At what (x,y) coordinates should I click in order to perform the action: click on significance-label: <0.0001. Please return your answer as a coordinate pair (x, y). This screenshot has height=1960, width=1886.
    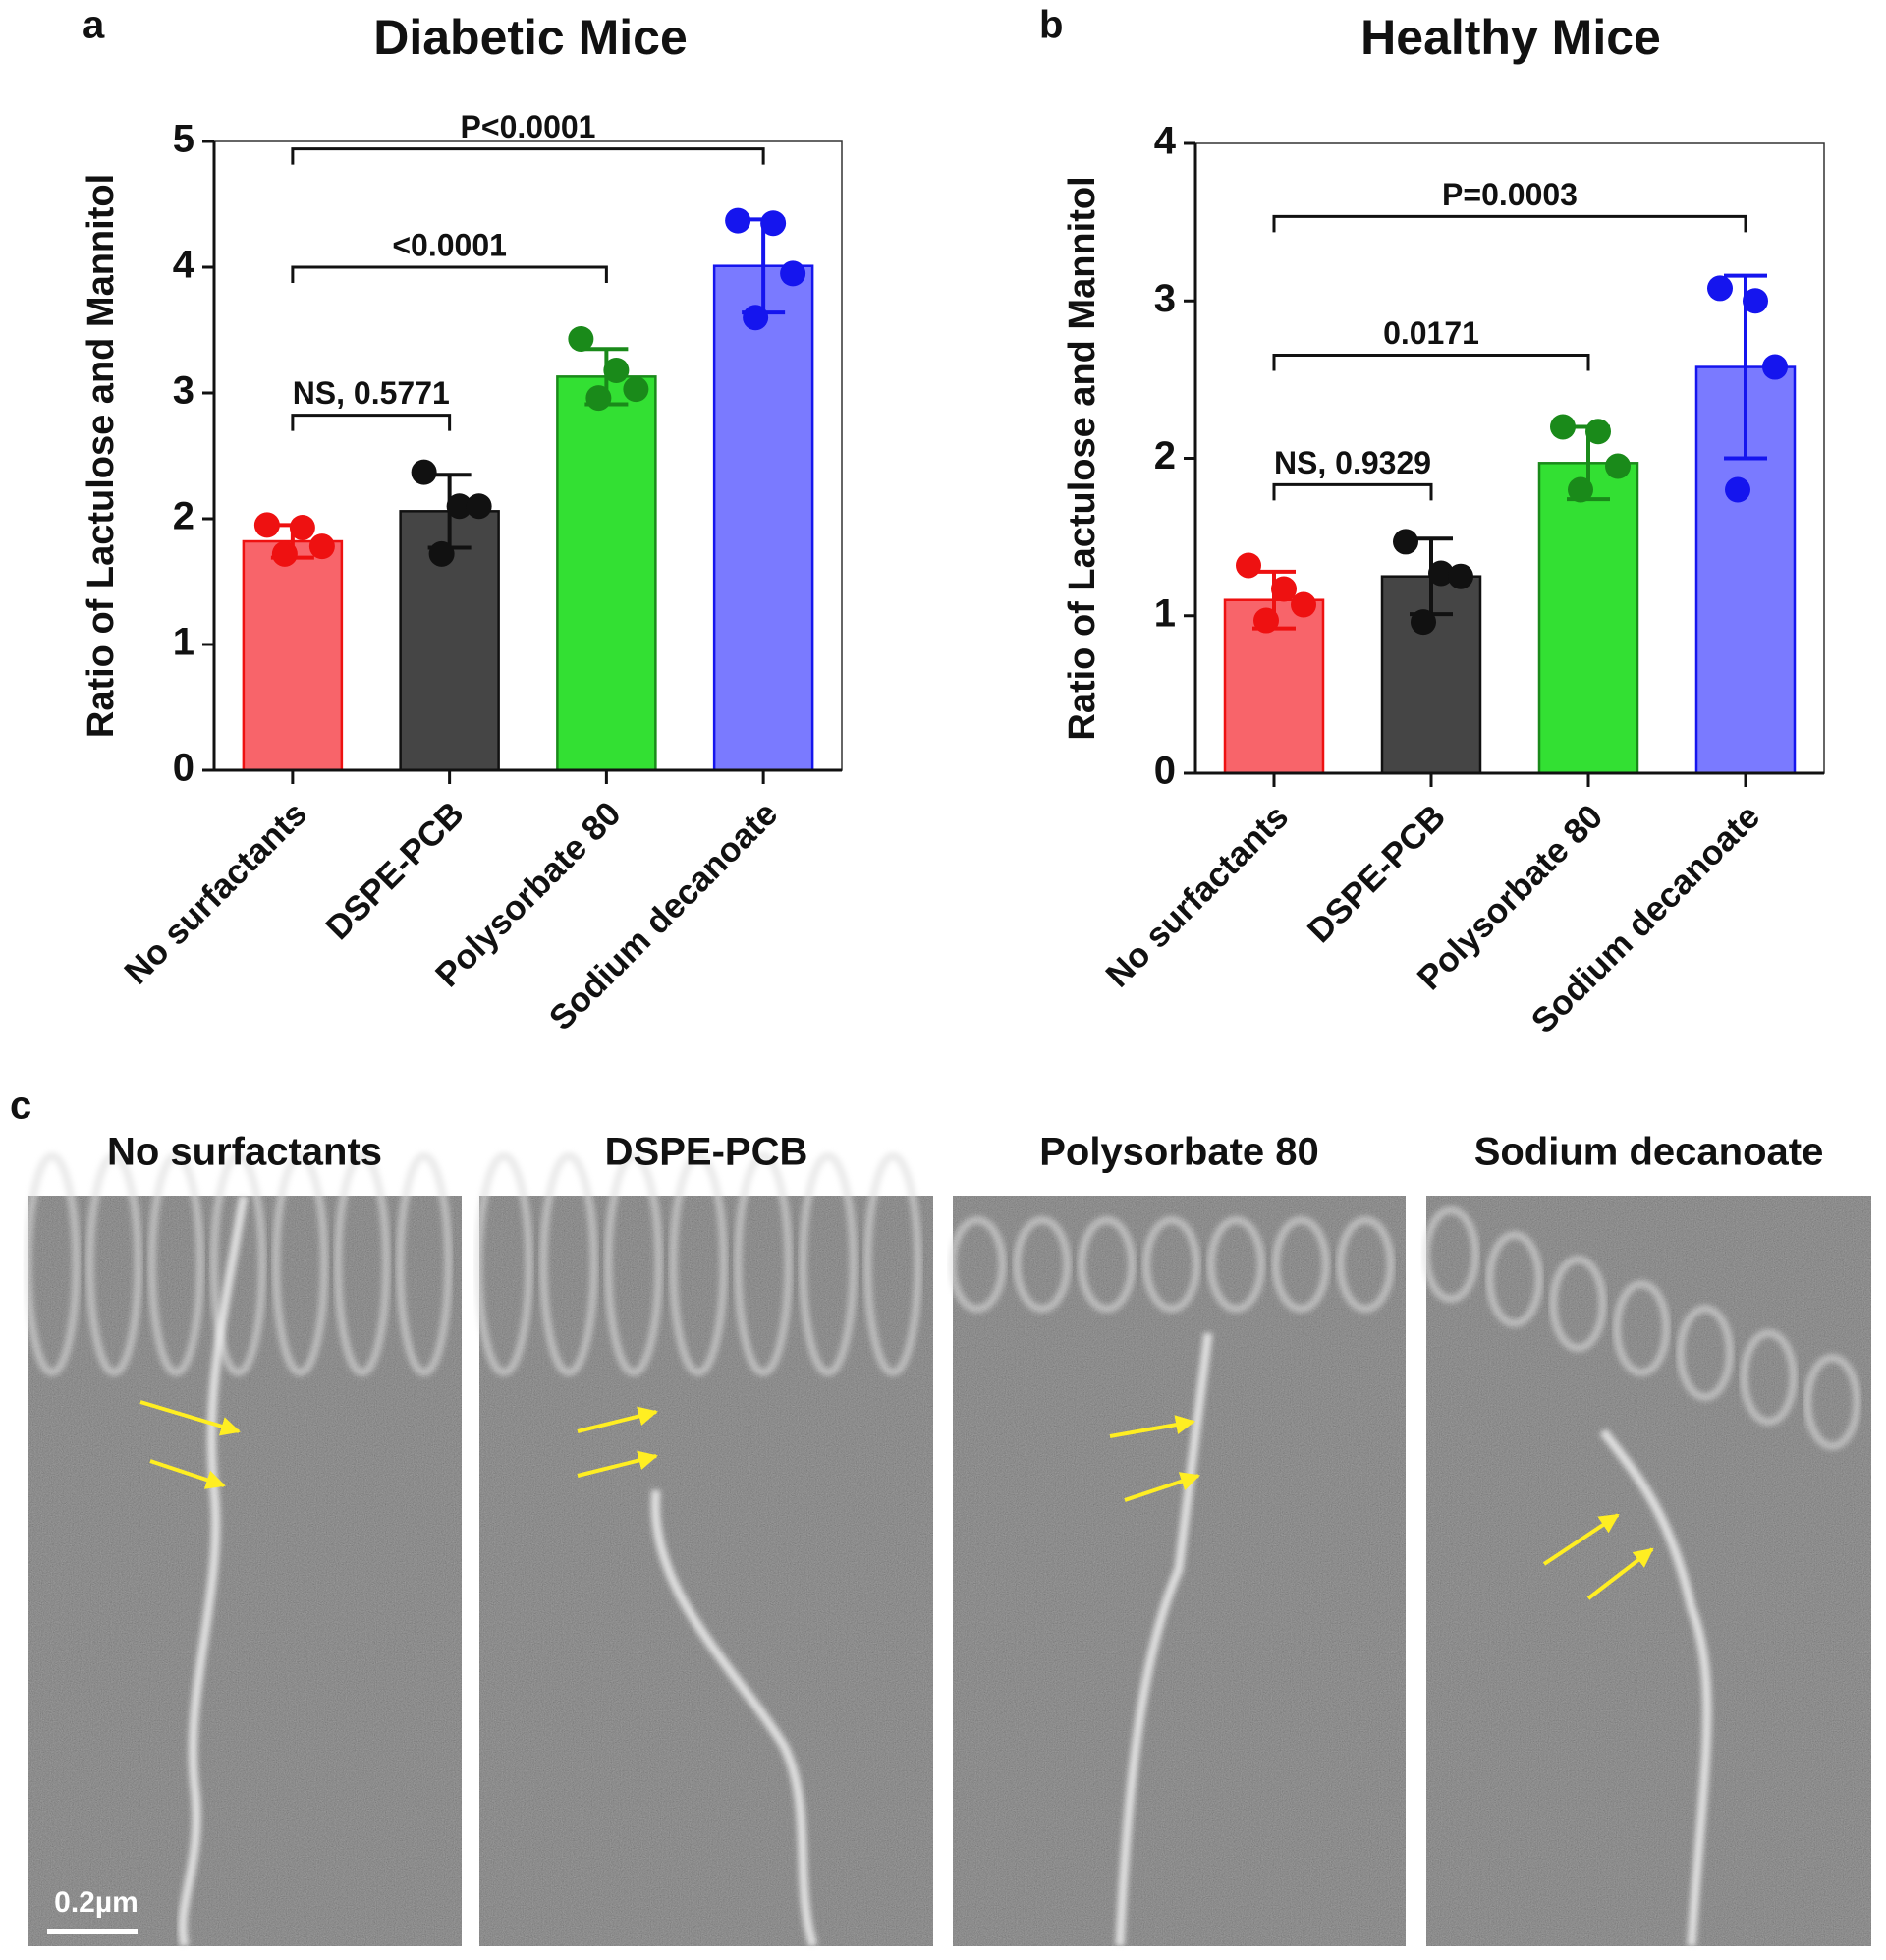
    Looking at the image, I should click on (449, 244).